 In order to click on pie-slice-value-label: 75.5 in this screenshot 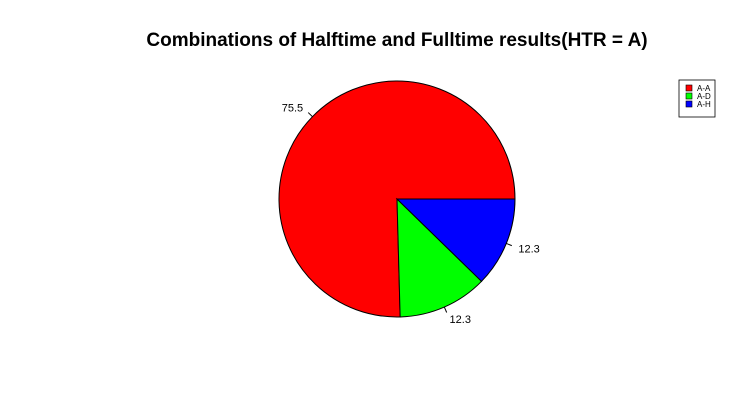, I will do `click(292, 109)`.